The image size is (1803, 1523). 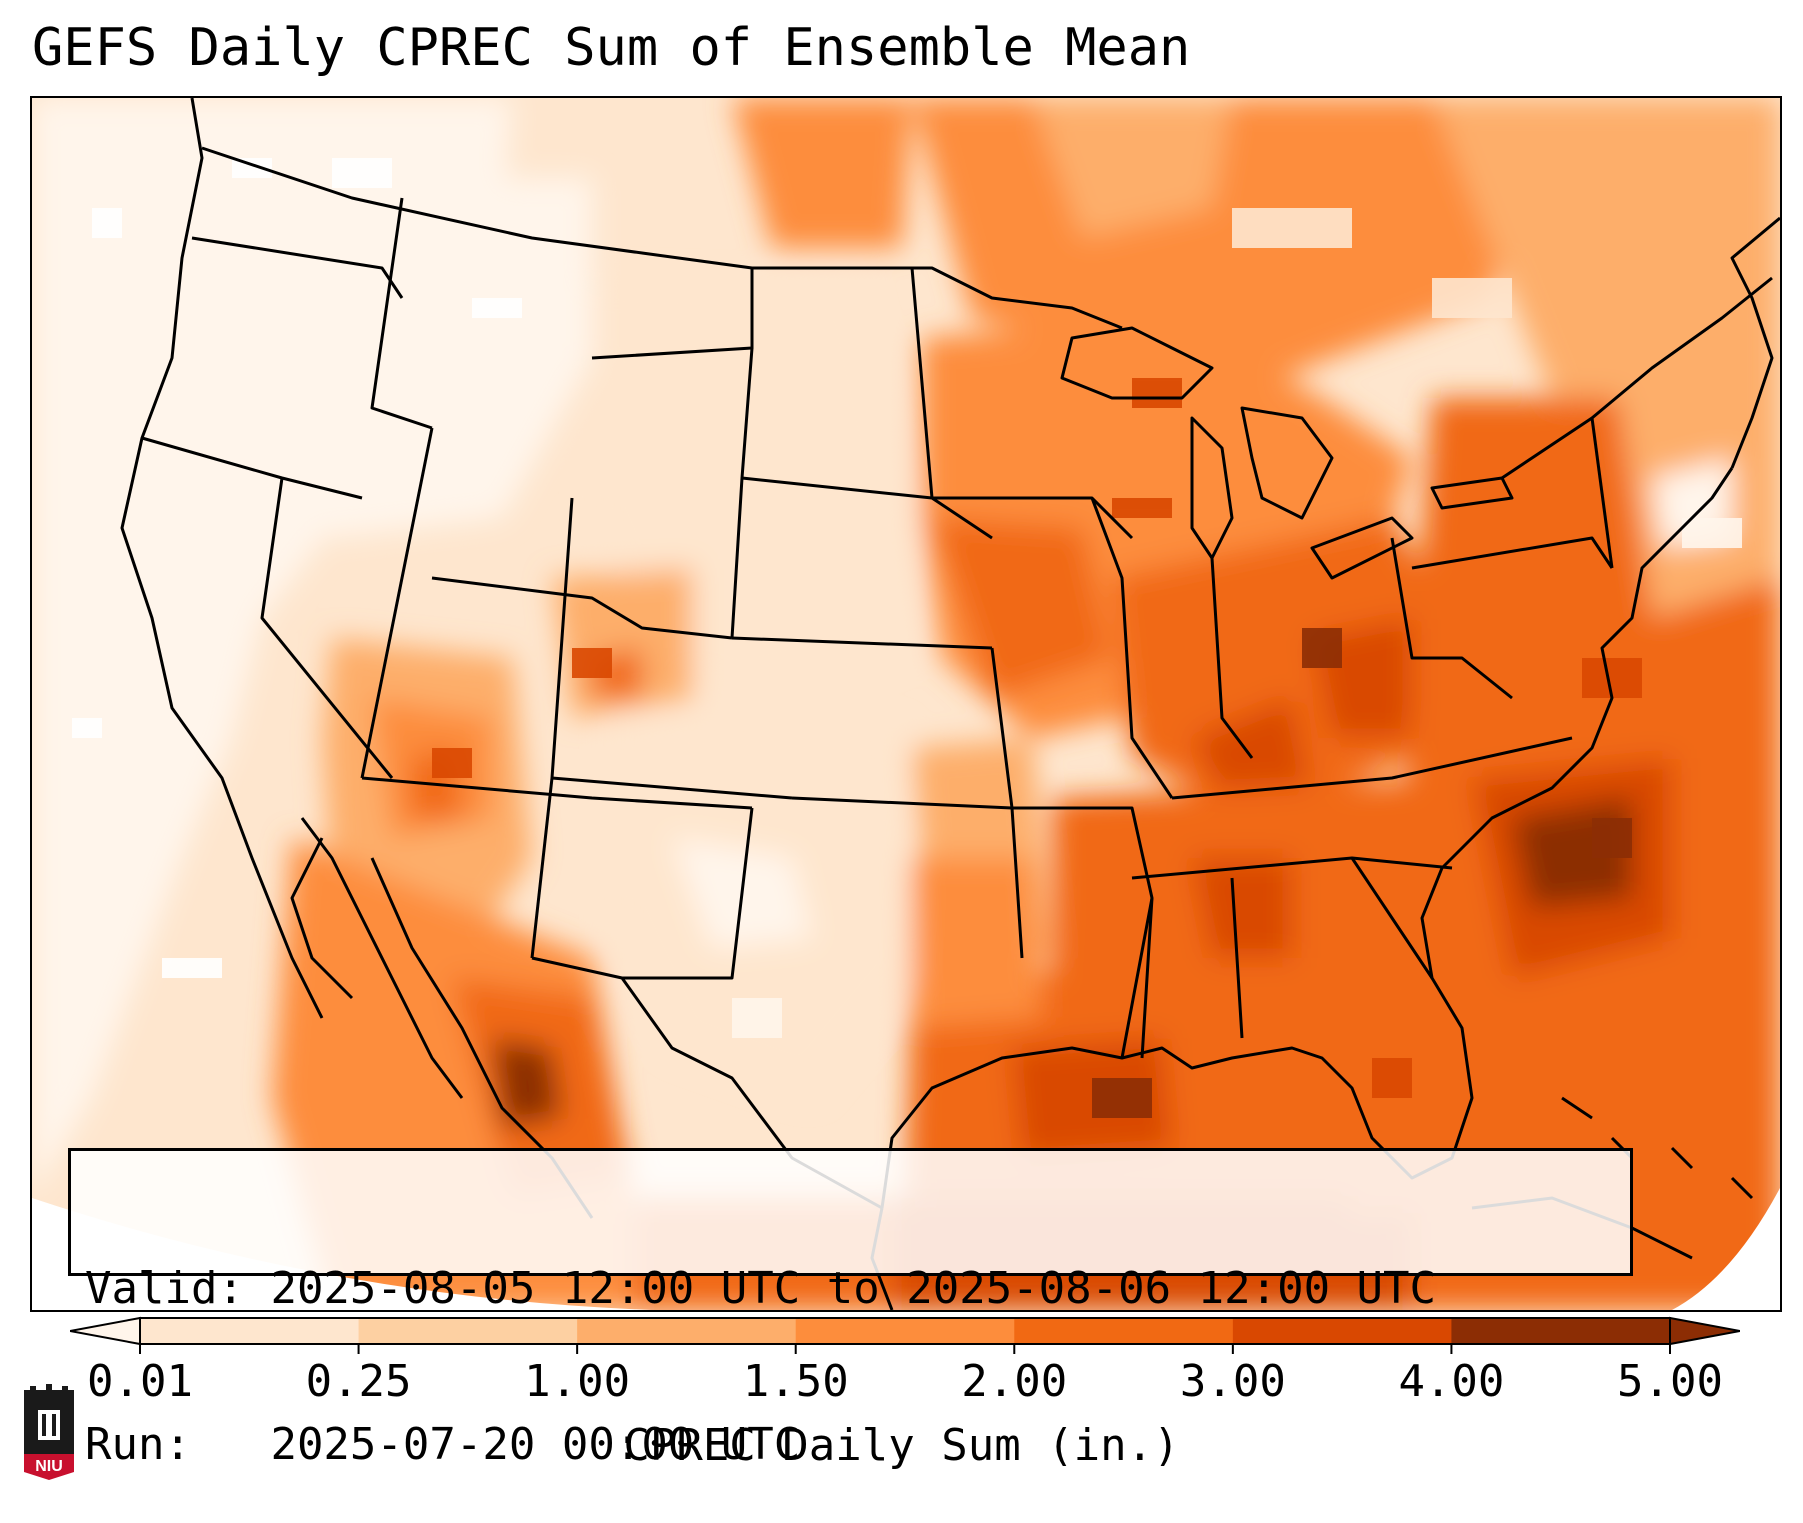 What do you see at coordinates (862, 643) in the screenshot?
I see `border-ks-ok` at bounding box center [862, 643].